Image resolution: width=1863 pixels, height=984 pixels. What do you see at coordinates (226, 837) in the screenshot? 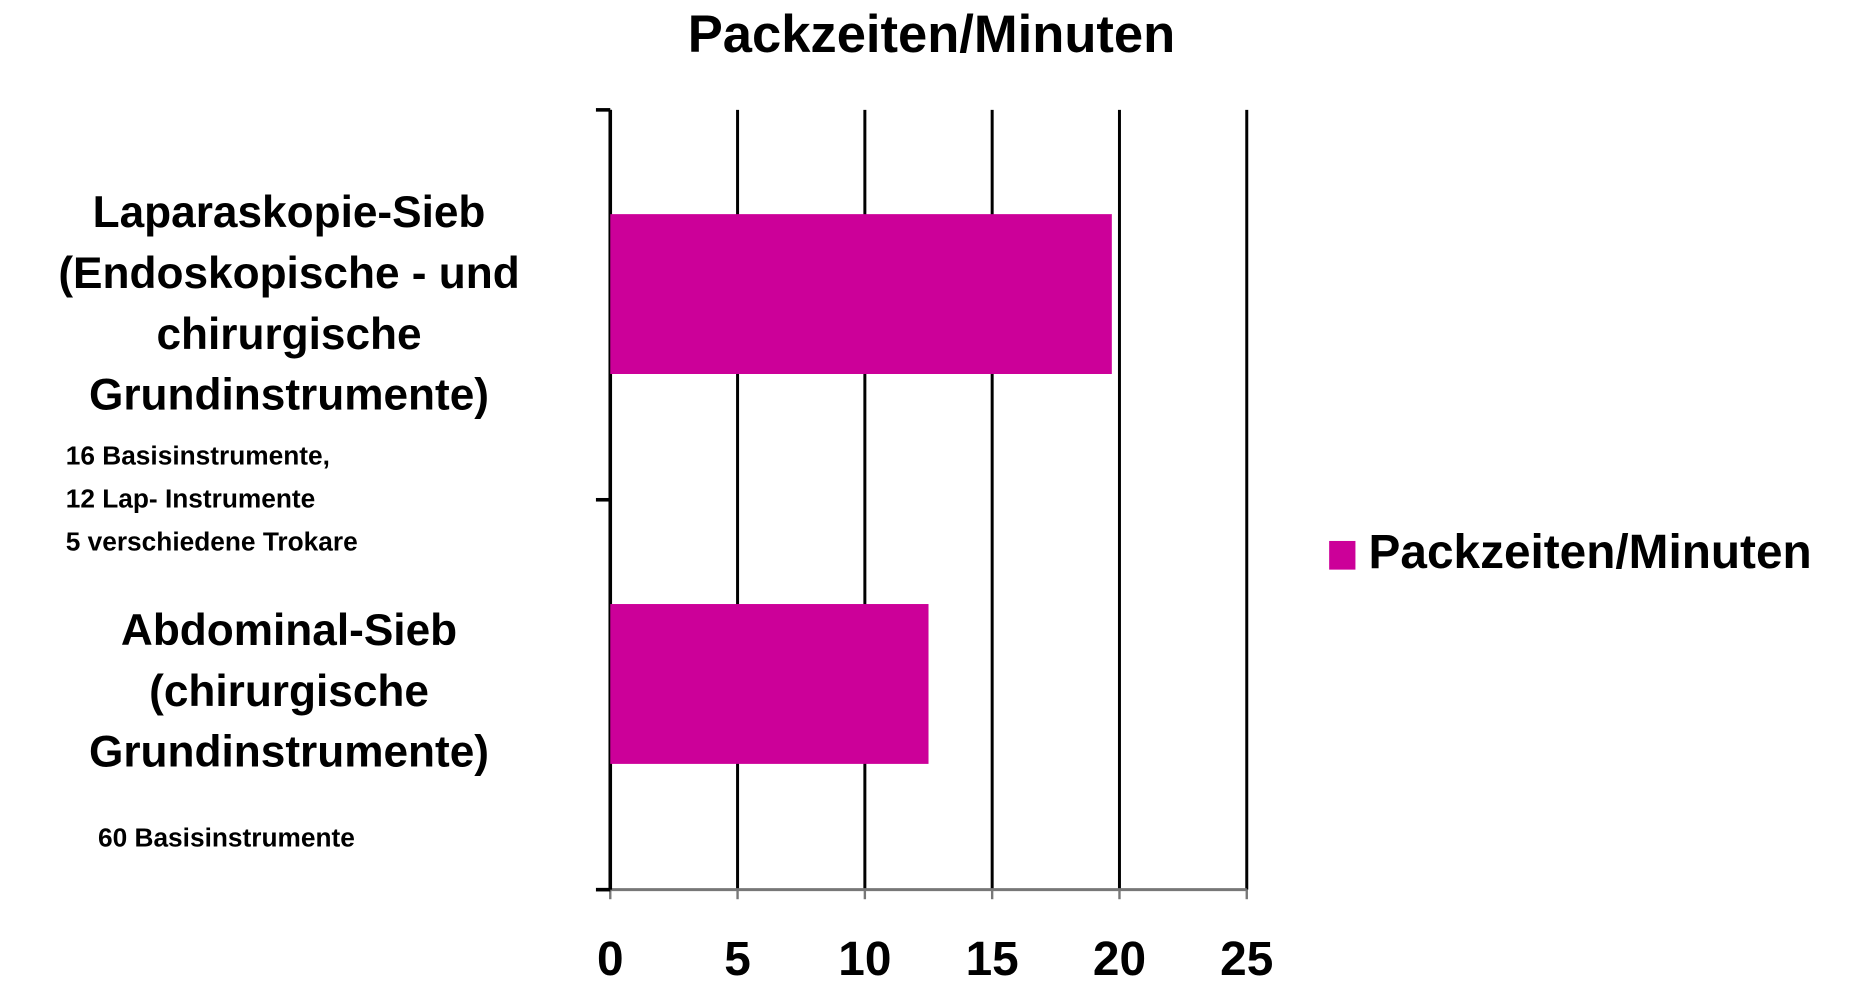
I see `annotation: 60 Basisinstrumente` at bounding box center [226, 837].